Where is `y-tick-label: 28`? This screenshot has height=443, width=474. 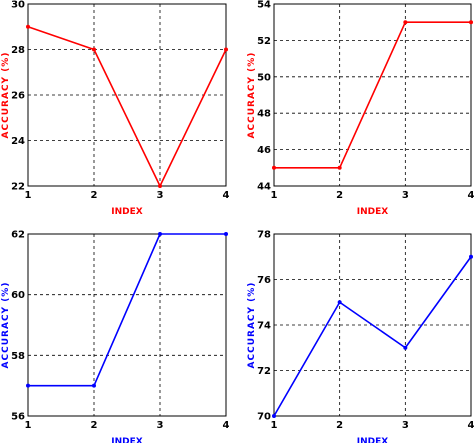
y-tick-label: 28 is located at coordinates (18, 50).